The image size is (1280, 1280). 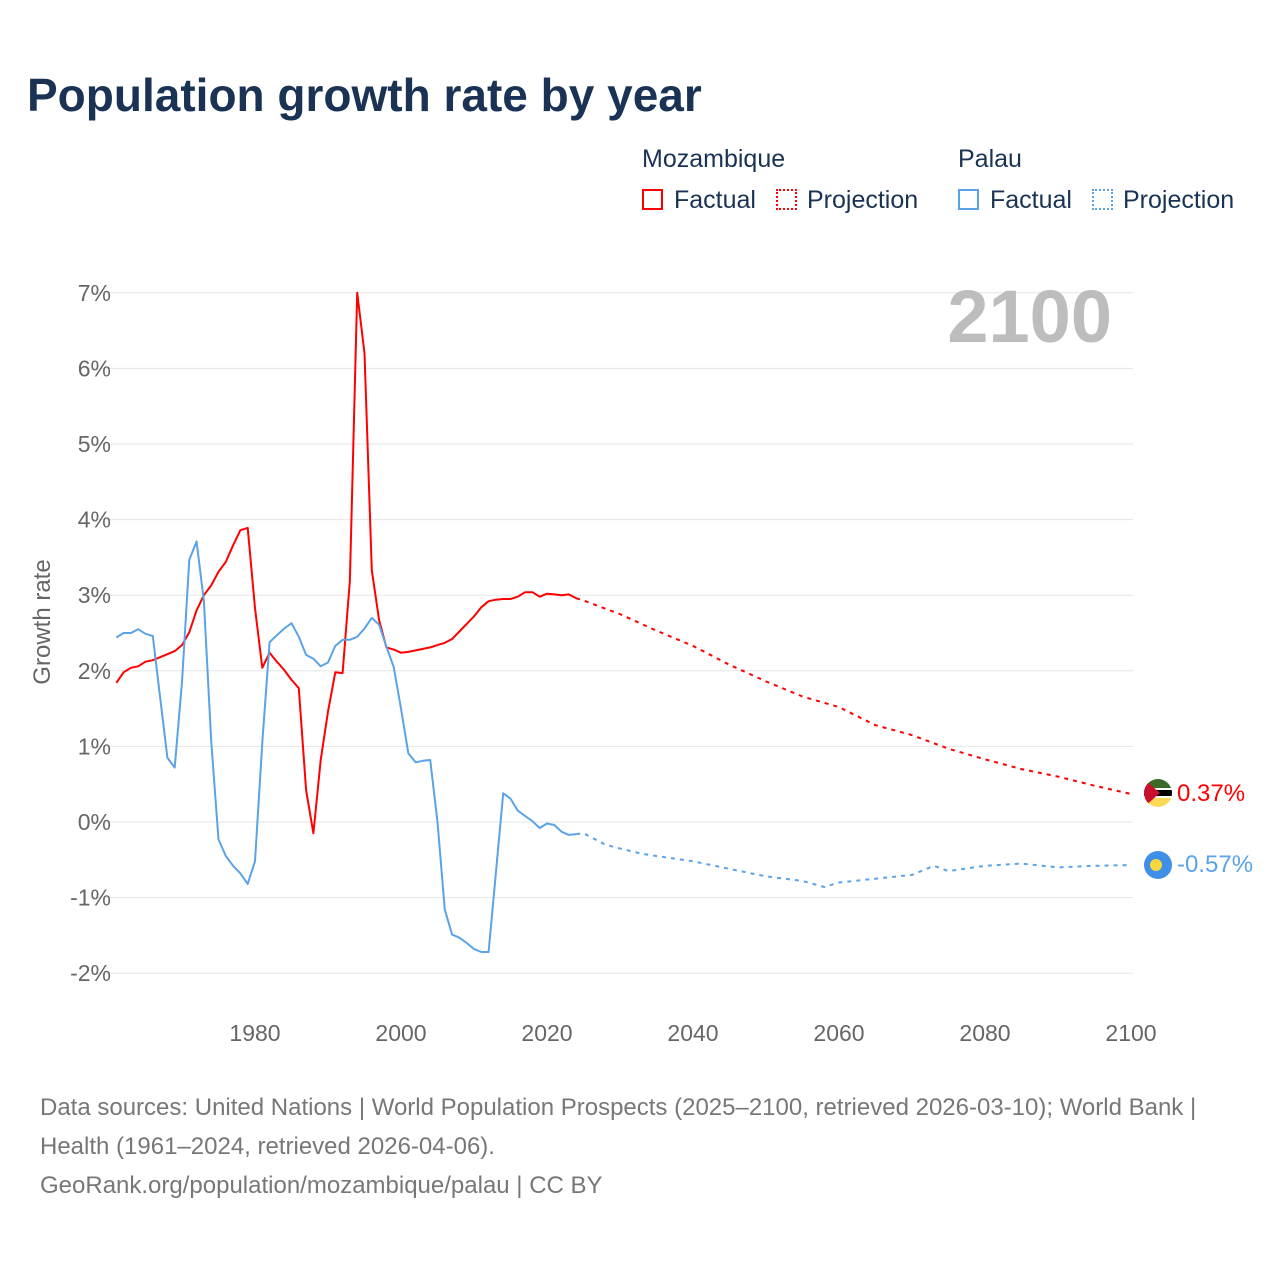 What do you see at coordinates (546, 1033) in the screenshot?
I see `x-tick-label: 2020` at bounding box center [546, 1033].